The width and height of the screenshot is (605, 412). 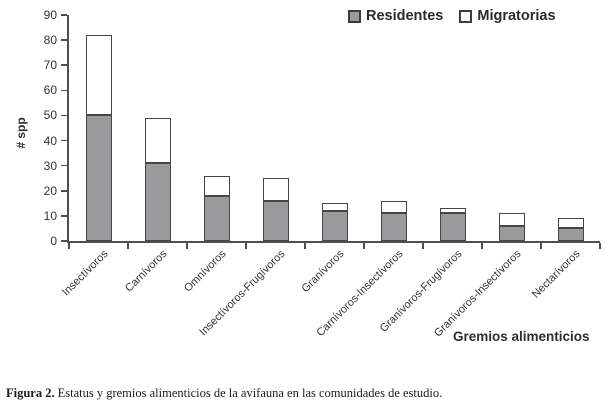 What do you see at coordinates (50, 15) in the screenshot?
I see `y-tick-label: 90` at bounding box center [50, 15].